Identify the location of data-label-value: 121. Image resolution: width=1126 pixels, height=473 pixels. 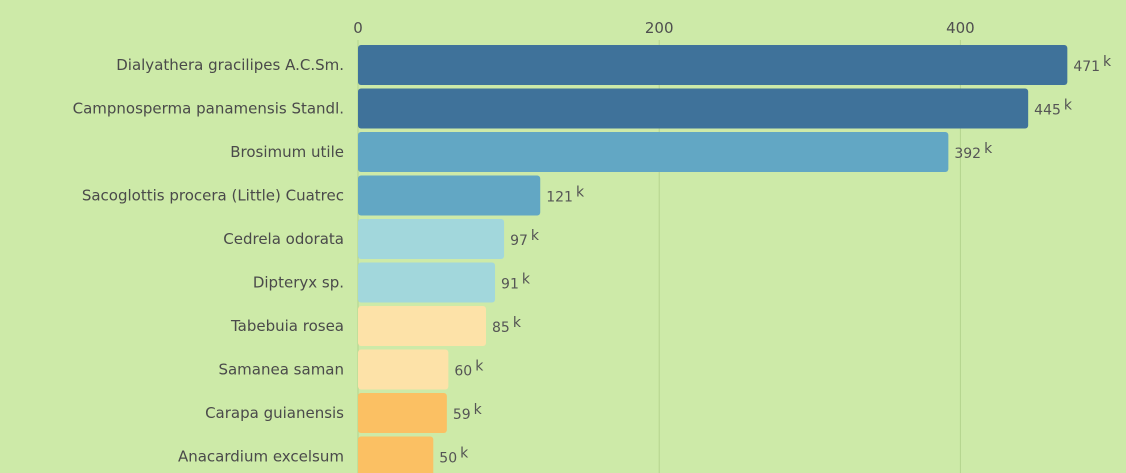
(559, 198).